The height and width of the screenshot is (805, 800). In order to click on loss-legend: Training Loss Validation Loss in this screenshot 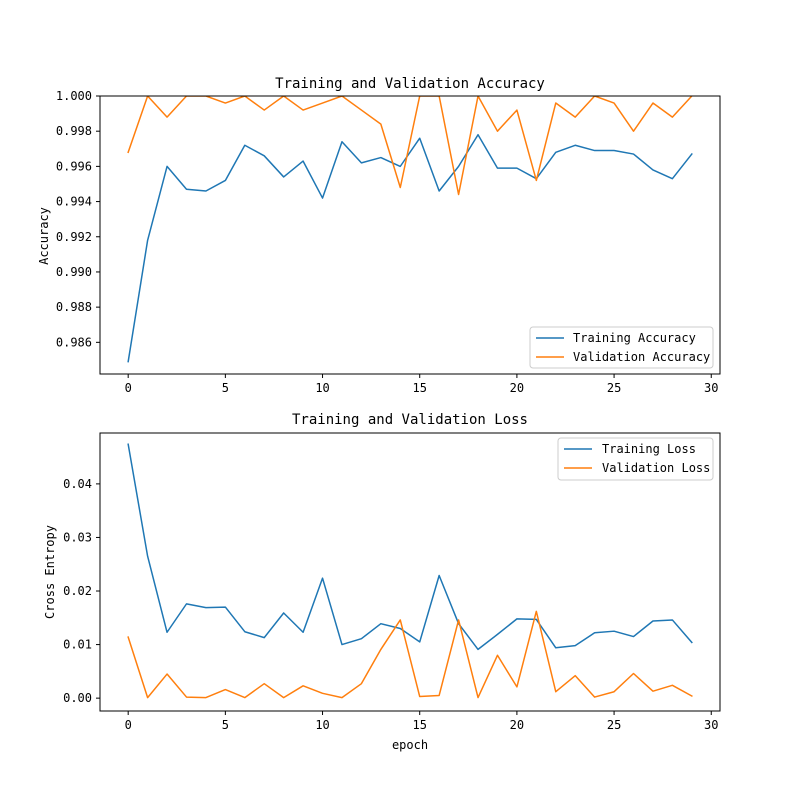, I will do `click(635, 459)`.